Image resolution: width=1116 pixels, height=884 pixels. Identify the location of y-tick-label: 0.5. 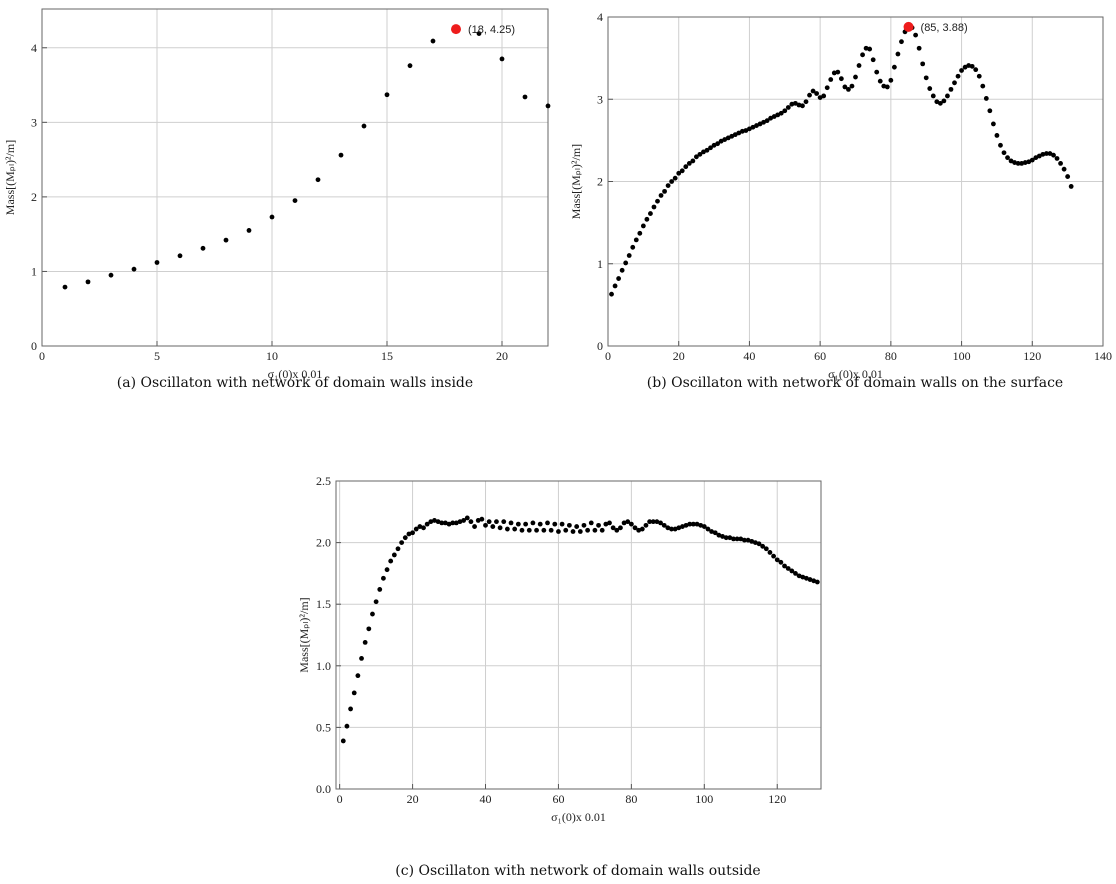
(323, 727).